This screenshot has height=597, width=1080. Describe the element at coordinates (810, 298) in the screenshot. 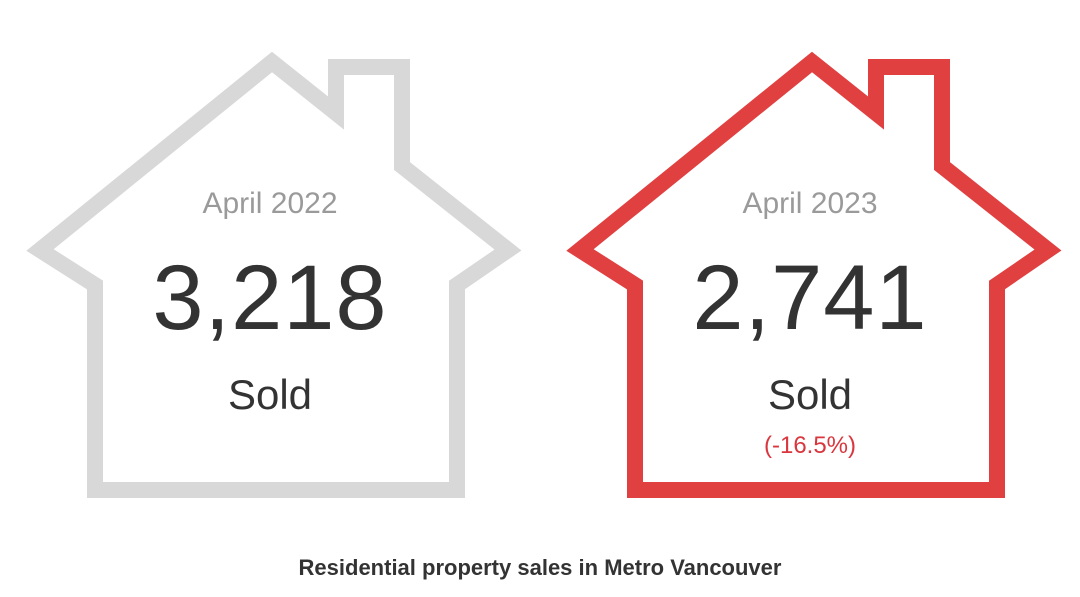

I see `sold-count: 2,741` at that location.